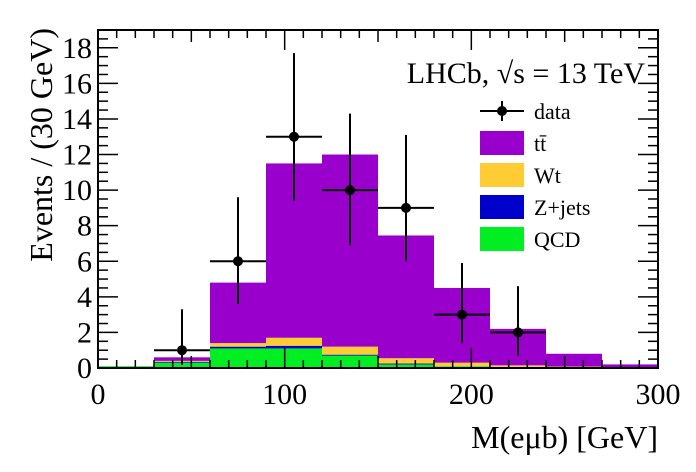 The width and height of the screenshot is (696, 472). What do you see at coordinates (525, 111) in the screenshot?
I see `legend-item: data` at bounding box center [525, 111].